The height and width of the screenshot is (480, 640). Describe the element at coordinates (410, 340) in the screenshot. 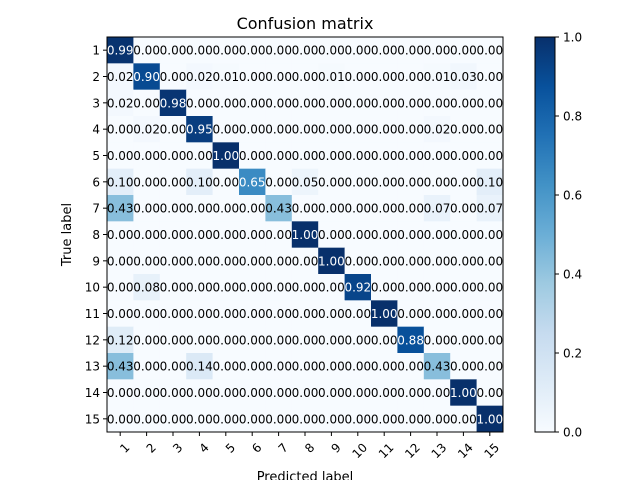

I see `cell-value-label: 0.88` at that location.